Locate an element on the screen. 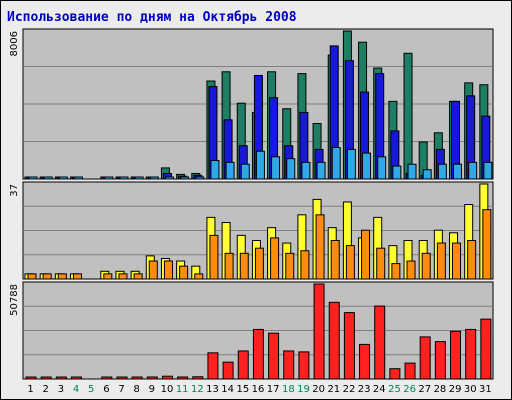 The width and height of the screenshot is (512, 400). x-tick-label-3: 3 is located at coordinates (61, 389).